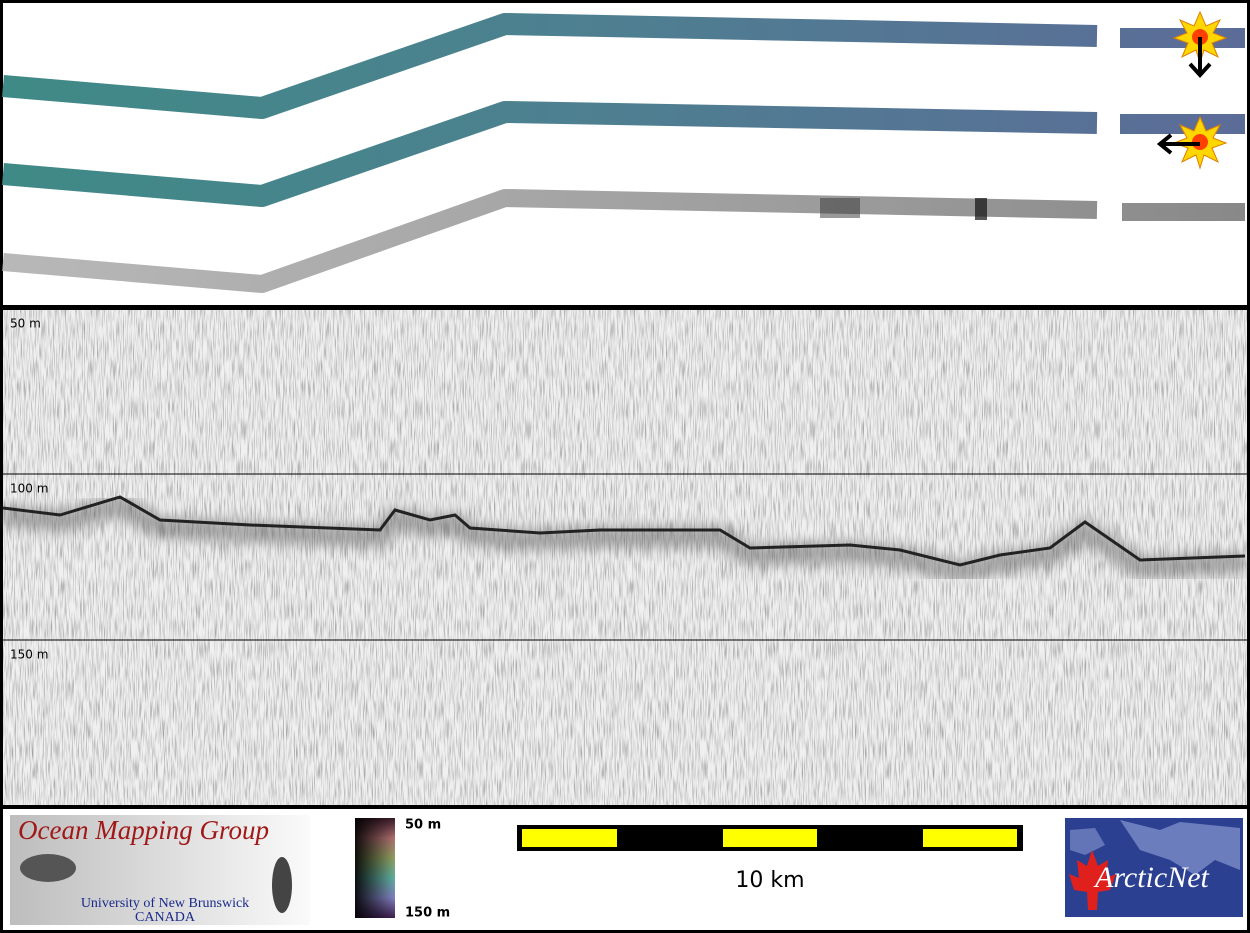  I want to click on omg-line1: University of New Brunswick, so click(165, 903).